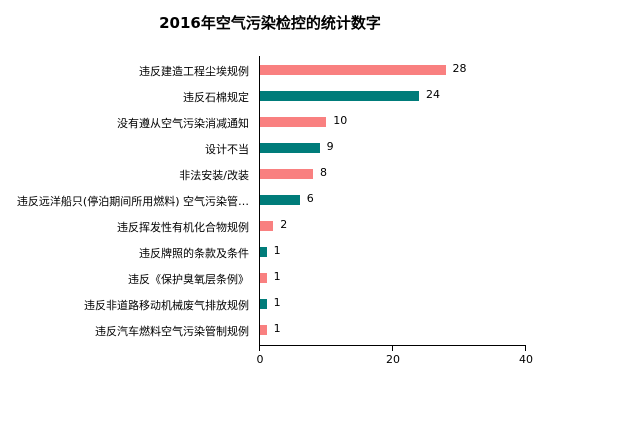  I want to click on y-axis-line, so click(259, 201).